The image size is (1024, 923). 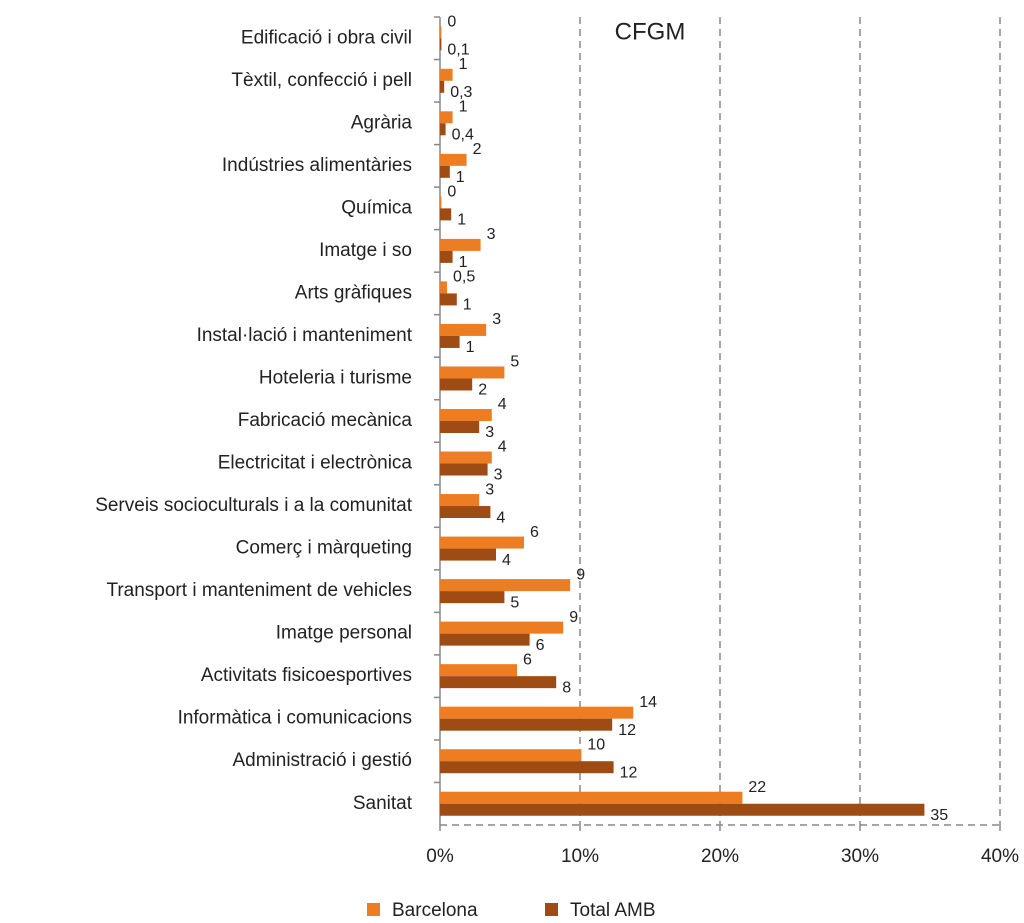 I want to click on y-tick-label: Transport i manteniment de vehicles, so click(x=259, y=590).